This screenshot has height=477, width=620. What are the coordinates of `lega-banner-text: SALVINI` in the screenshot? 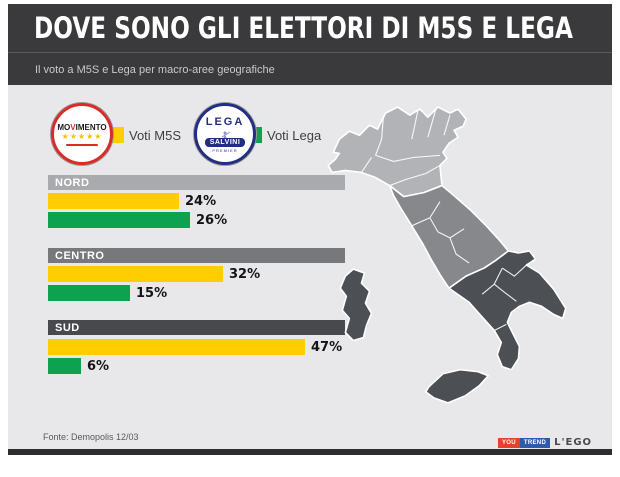 It's located at (225, 142).